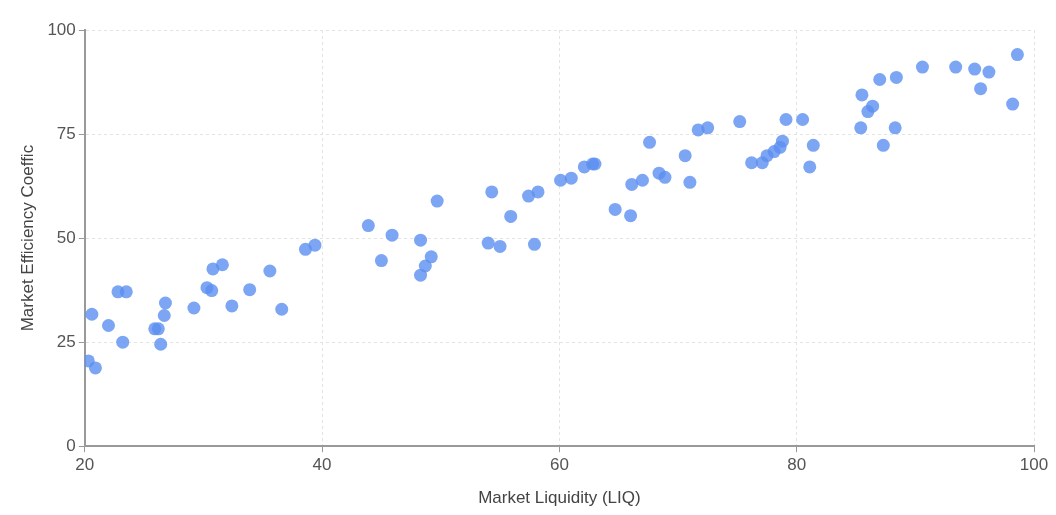 This screenshot has width=1056, height=515. What do you see at coordinates (1034, 465) in the screenshot?
I see `x-tick-label: 100` at bounding box center [1034, 465].